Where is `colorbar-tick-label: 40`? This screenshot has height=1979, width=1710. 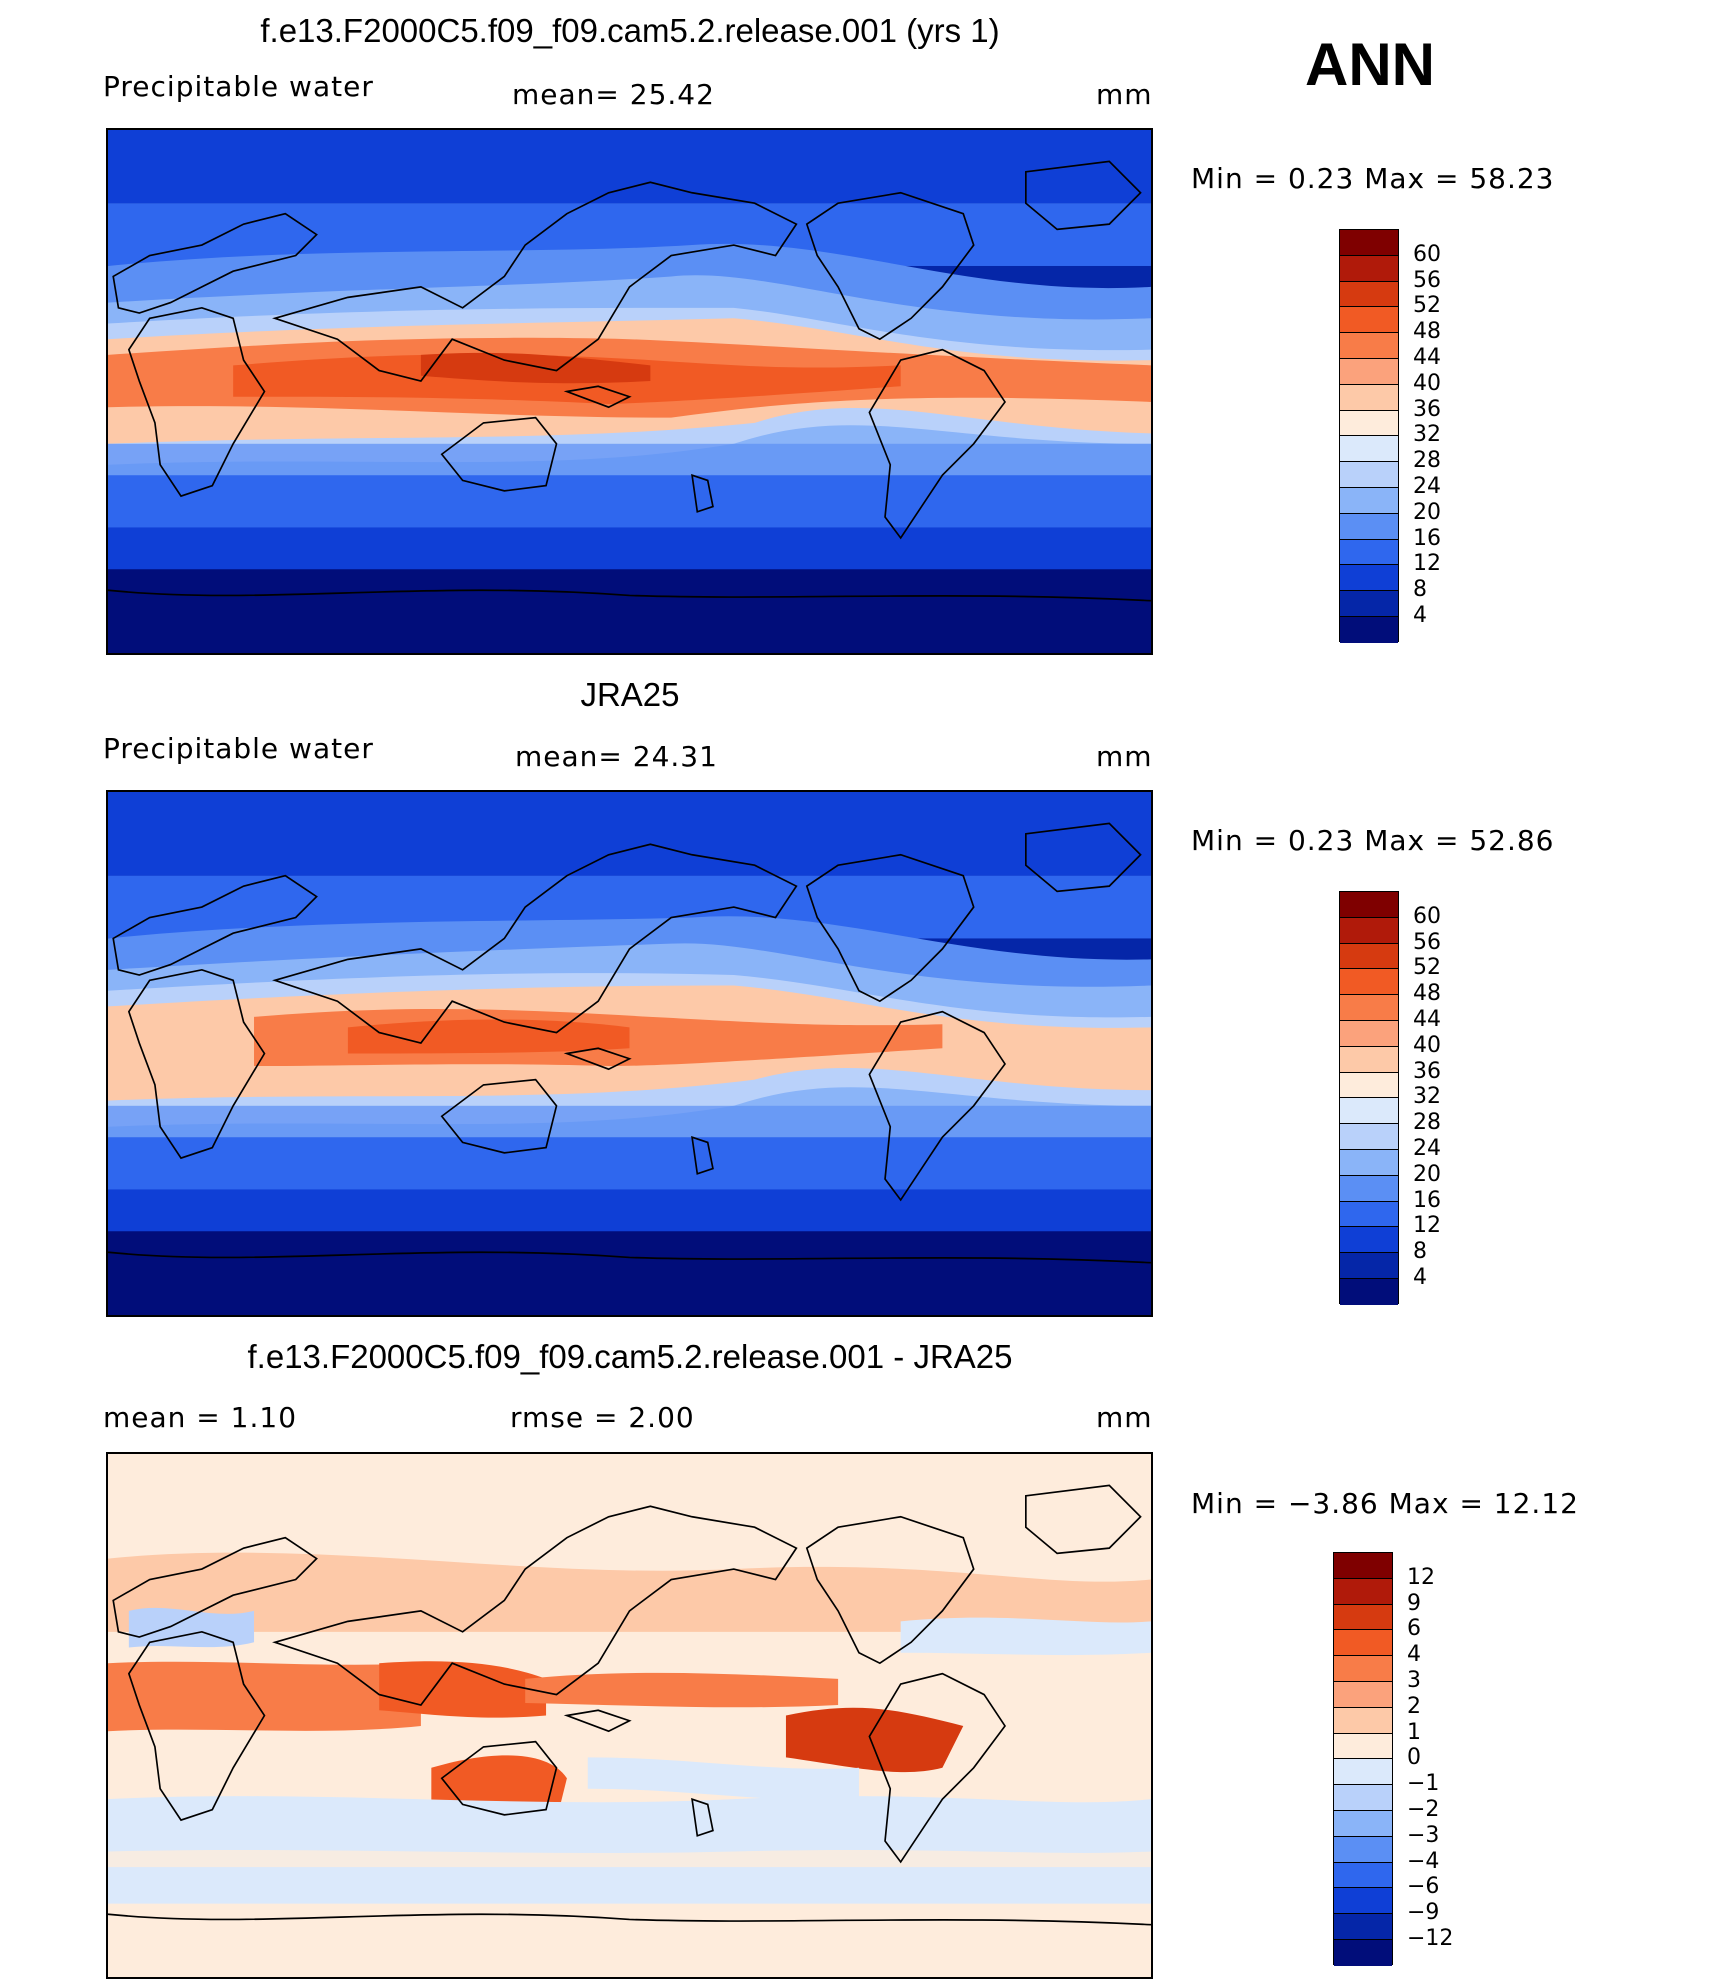
colorbar-tick-label: 40 is located at coordinates (1427, 1045).